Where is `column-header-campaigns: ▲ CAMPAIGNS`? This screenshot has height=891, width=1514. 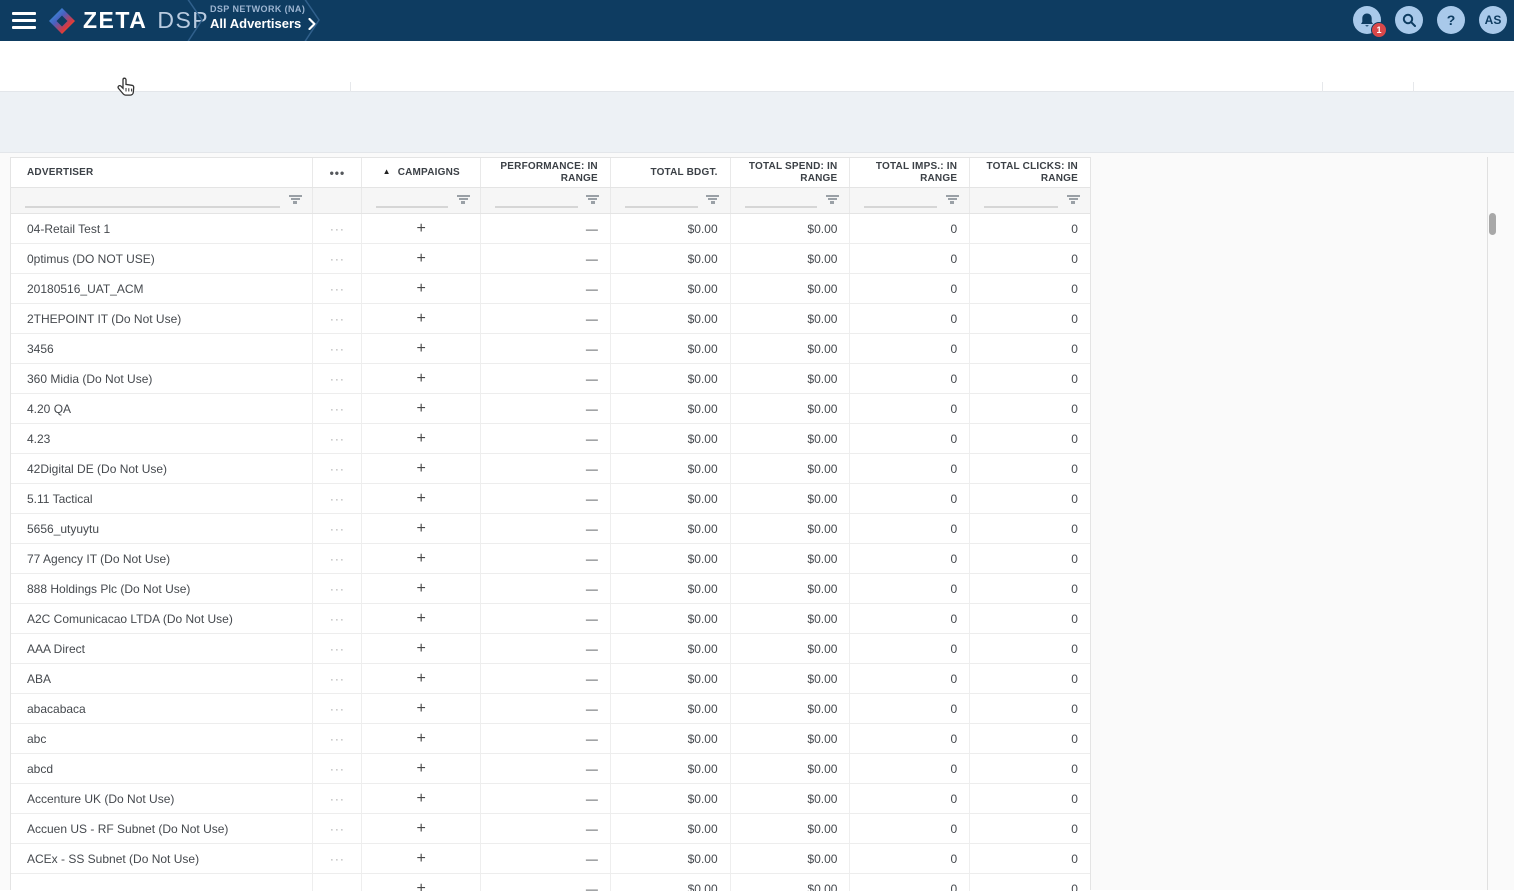 column-header-campaigns: ▲ CAMPAIGNS is located at coordinates (422, 172).